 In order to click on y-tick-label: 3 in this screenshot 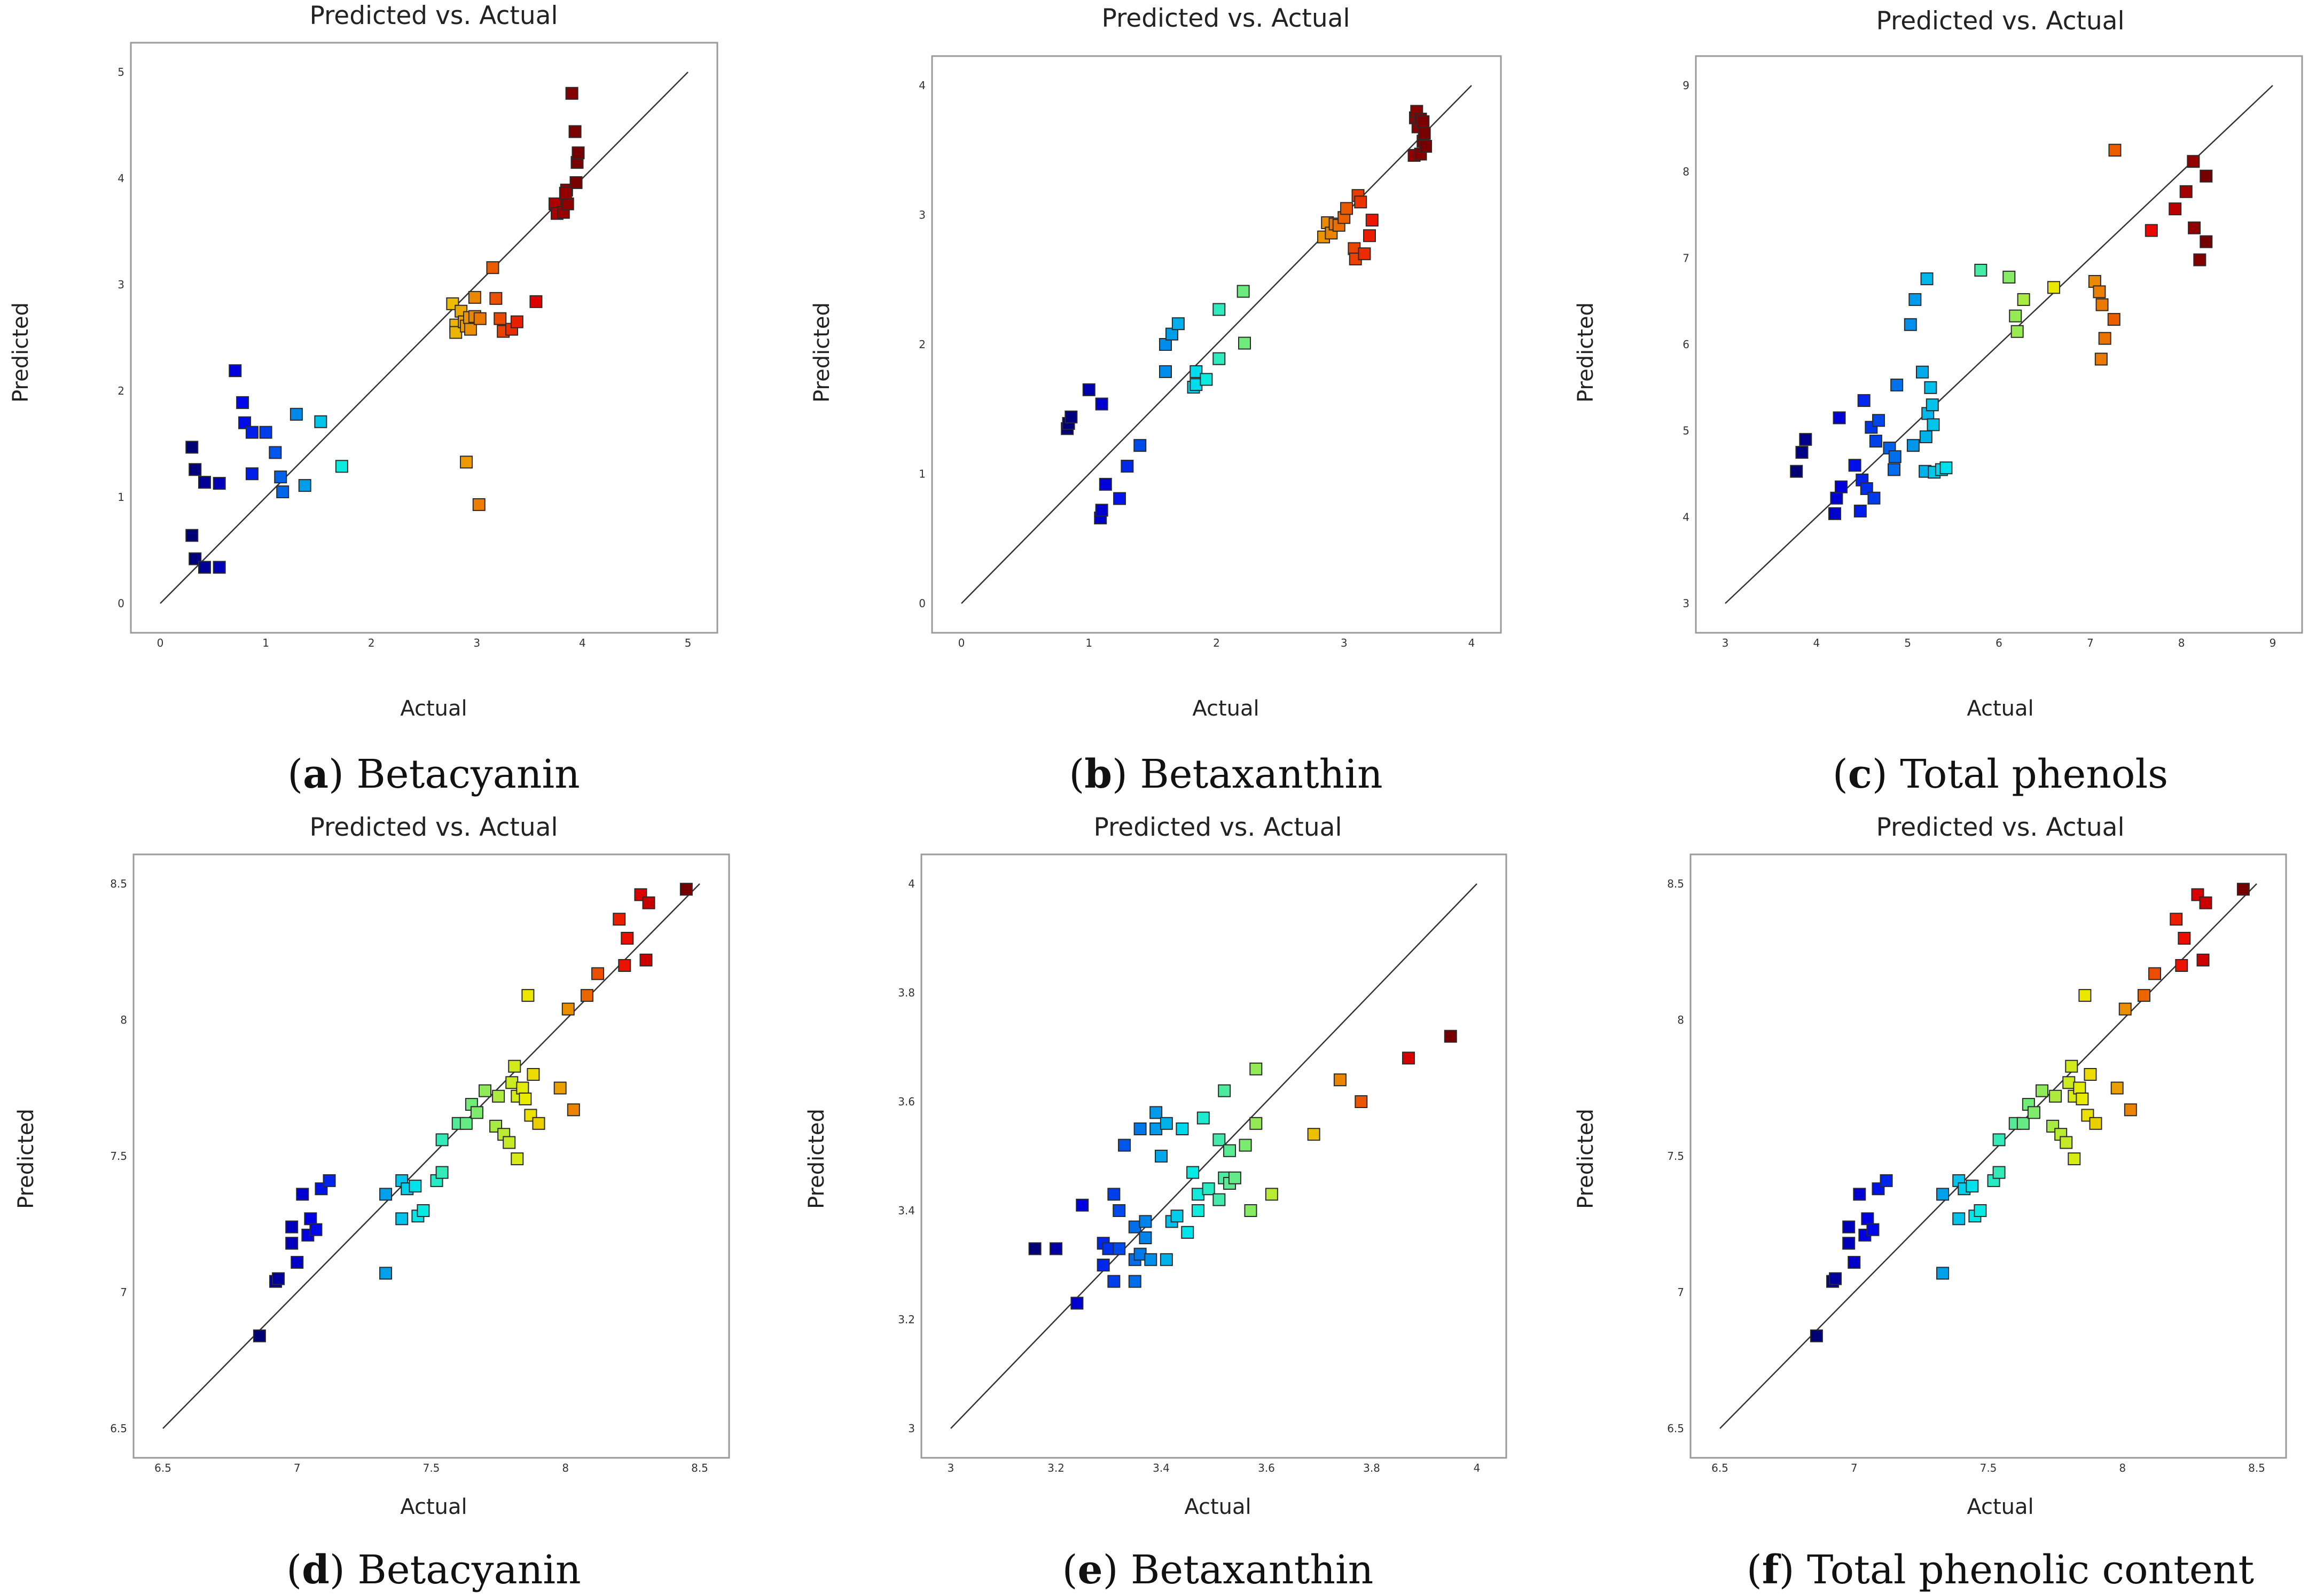, I will do `click(1686, 603)`.